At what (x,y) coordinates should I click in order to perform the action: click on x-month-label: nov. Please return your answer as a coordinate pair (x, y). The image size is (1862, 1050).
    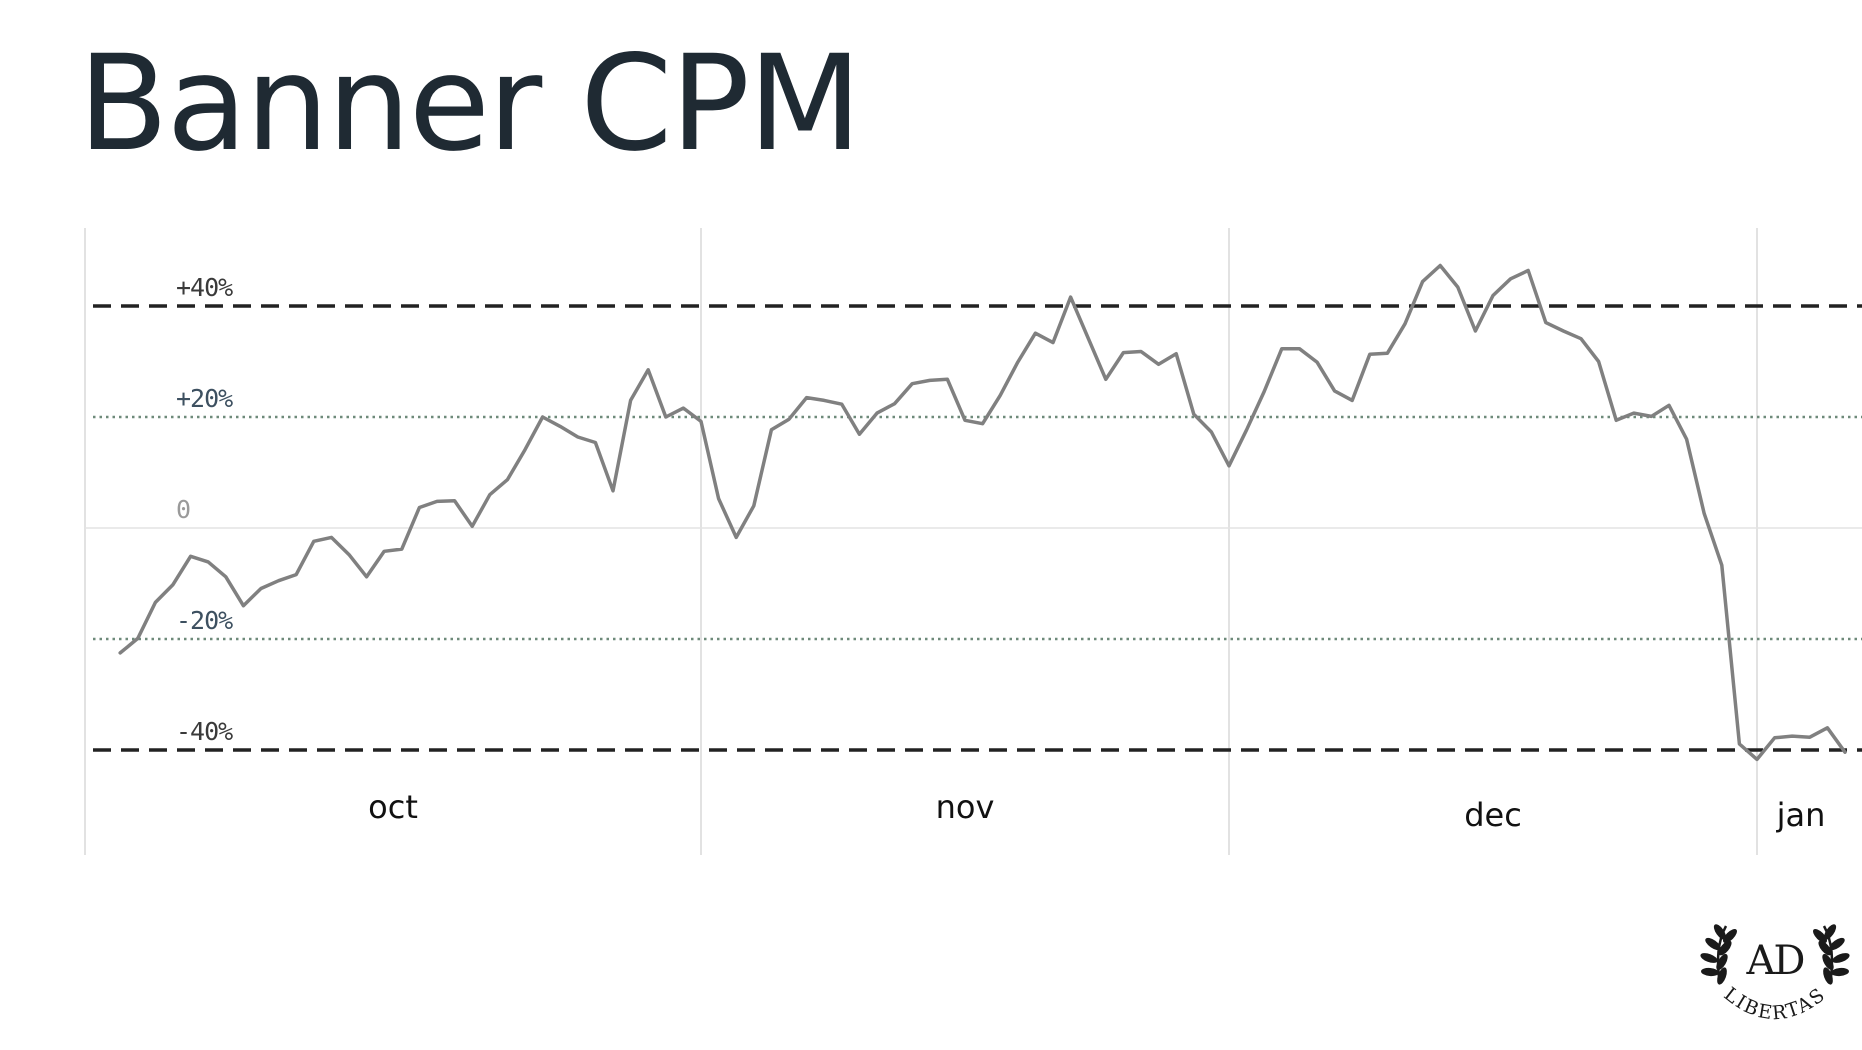
    Looking at the image, I should click on (965, 807).